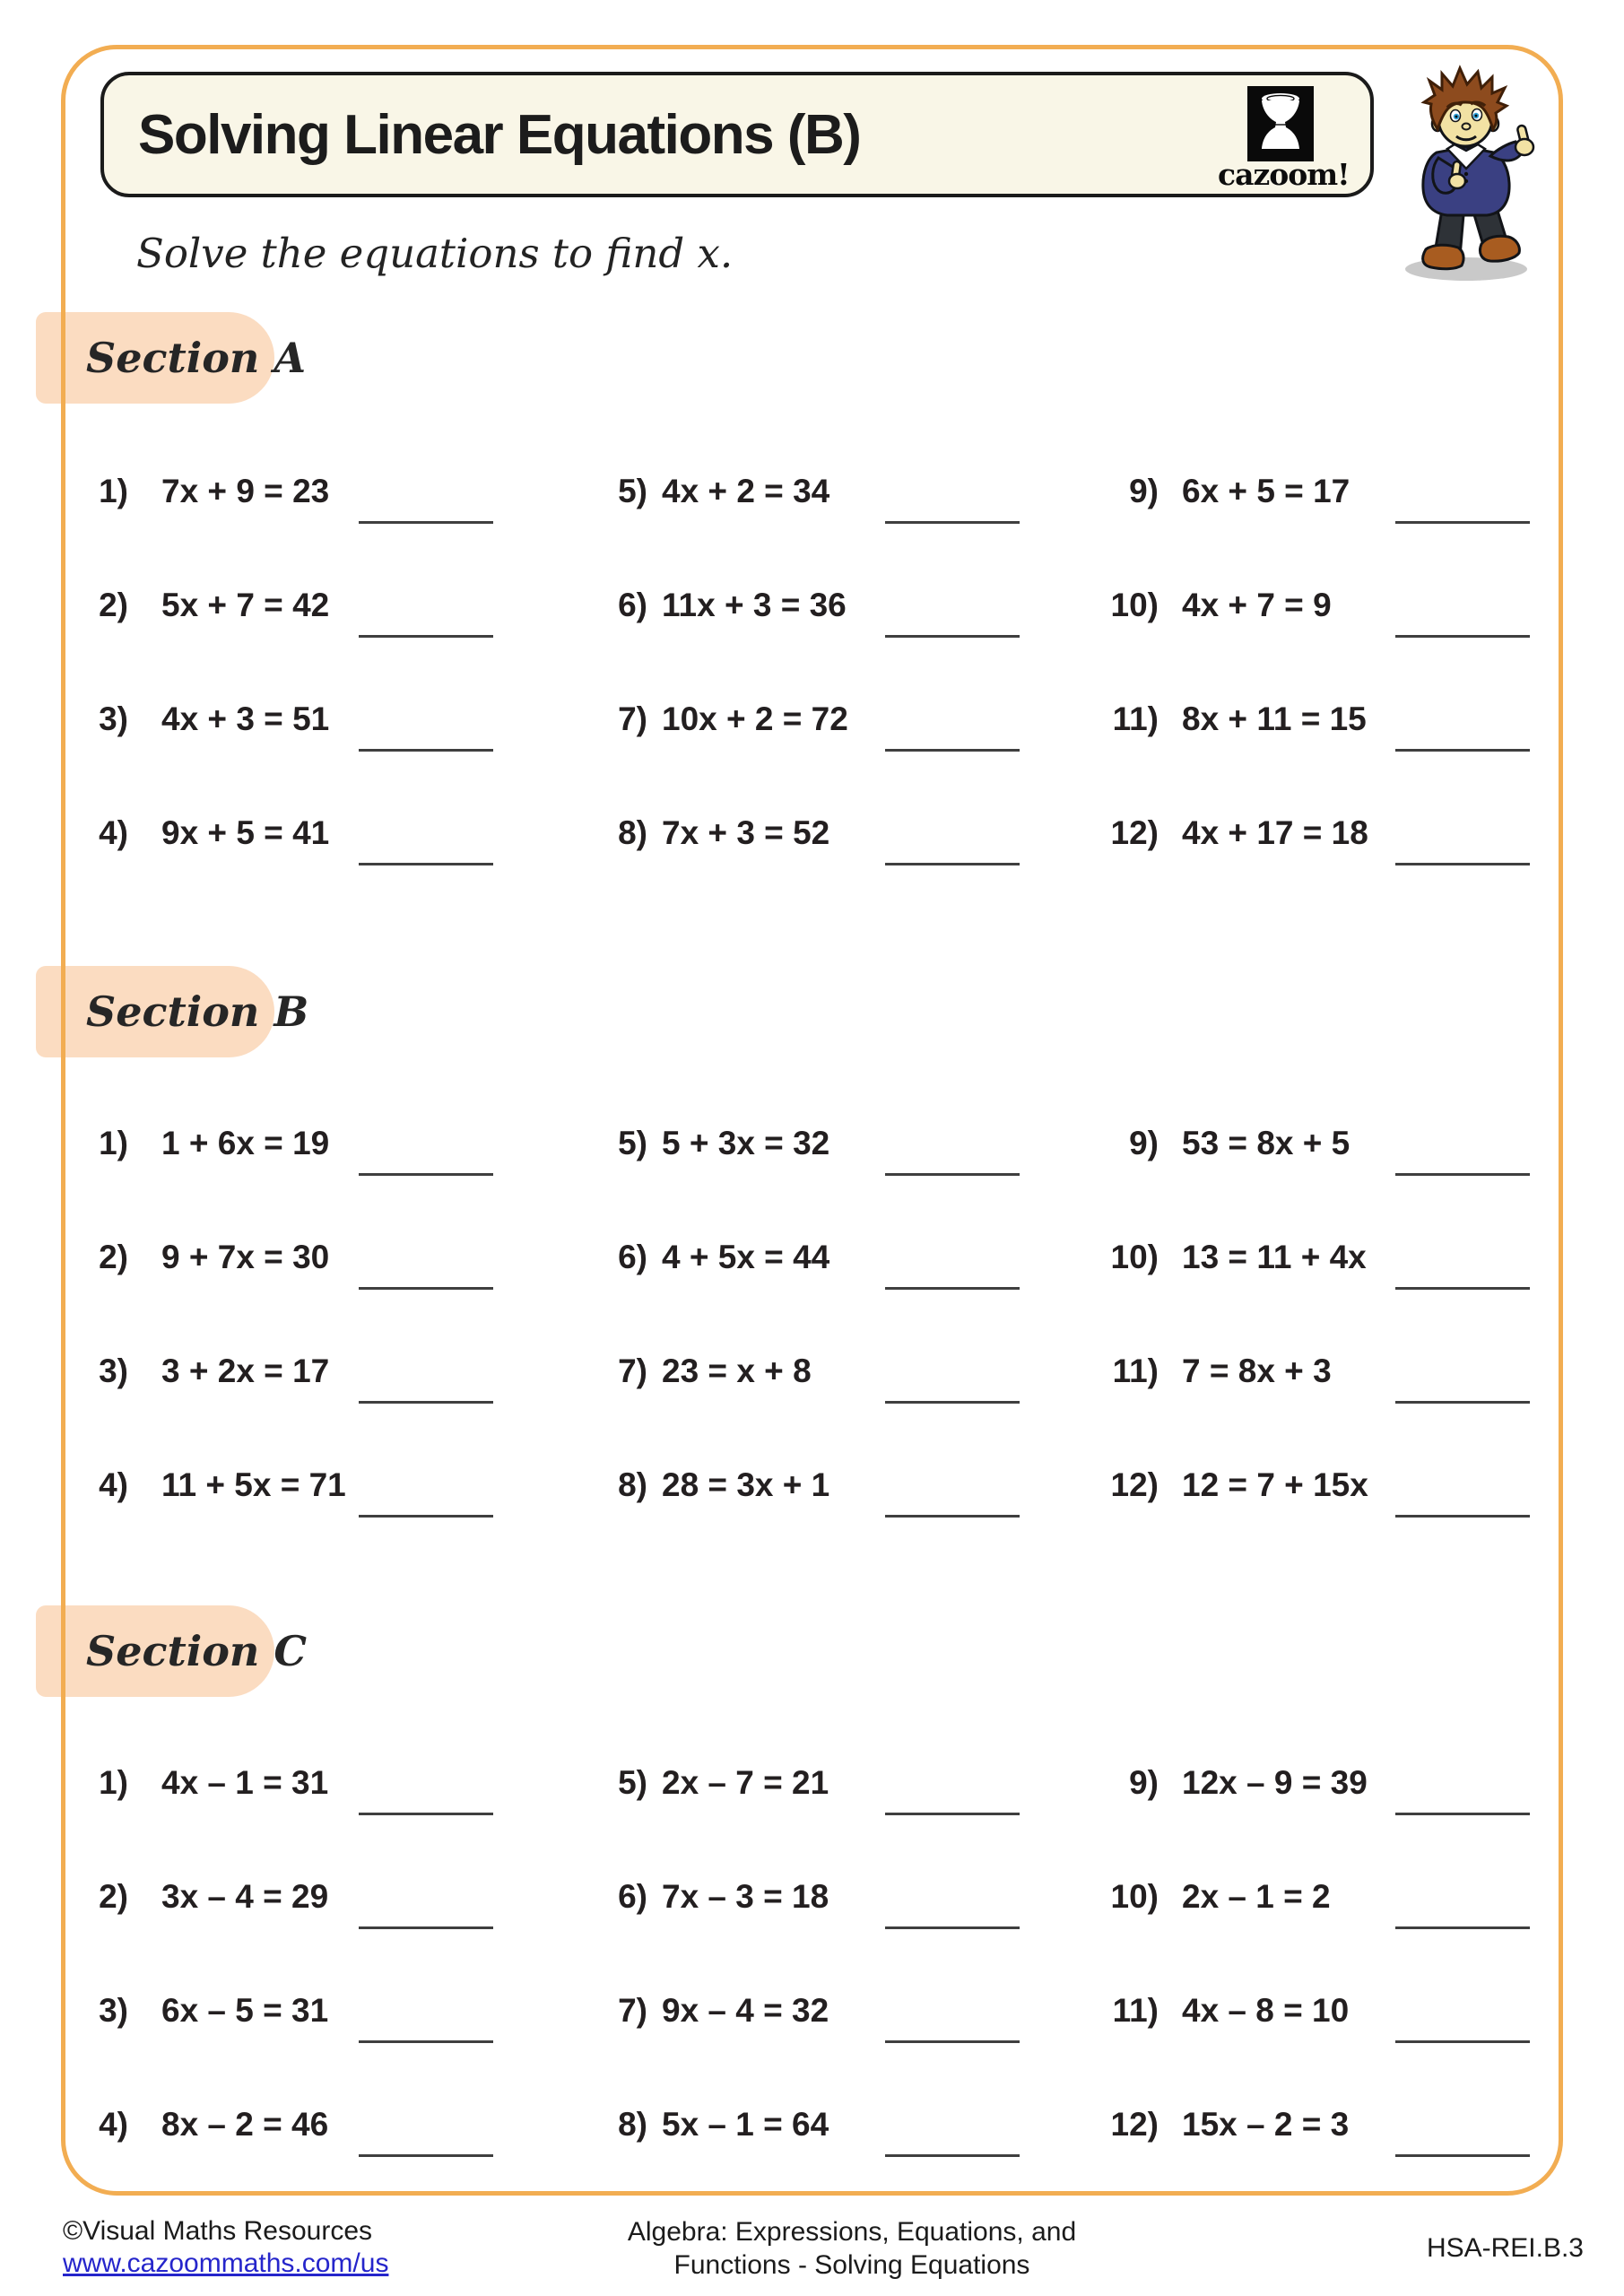  Describe the element at coordinates (245, 2124) in the screenshot. I see `equation-text: 8x – 2 = 46` at that location.